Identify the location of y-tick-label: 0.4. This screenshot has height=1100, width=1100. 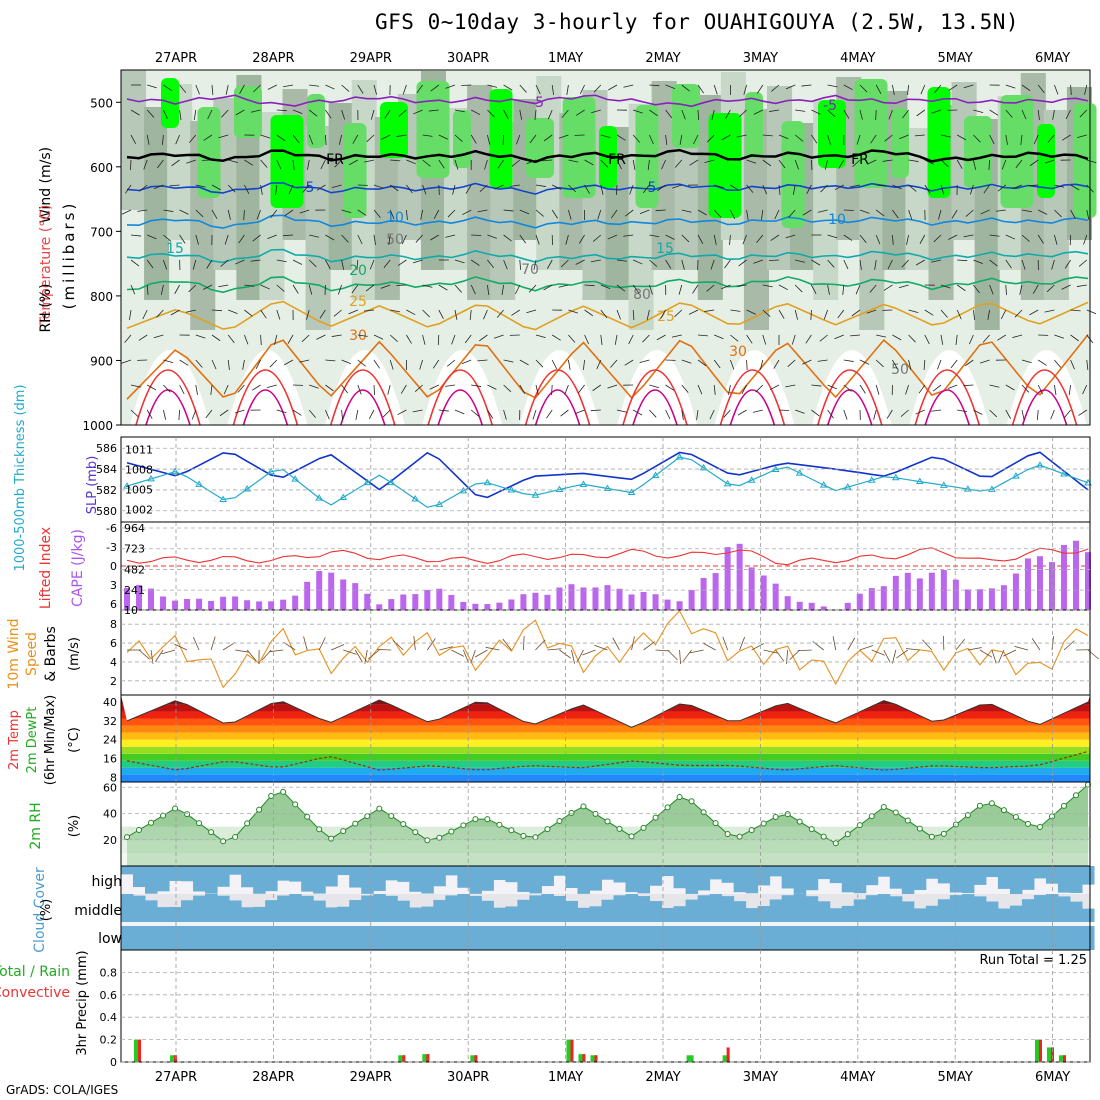
(109, 1017).